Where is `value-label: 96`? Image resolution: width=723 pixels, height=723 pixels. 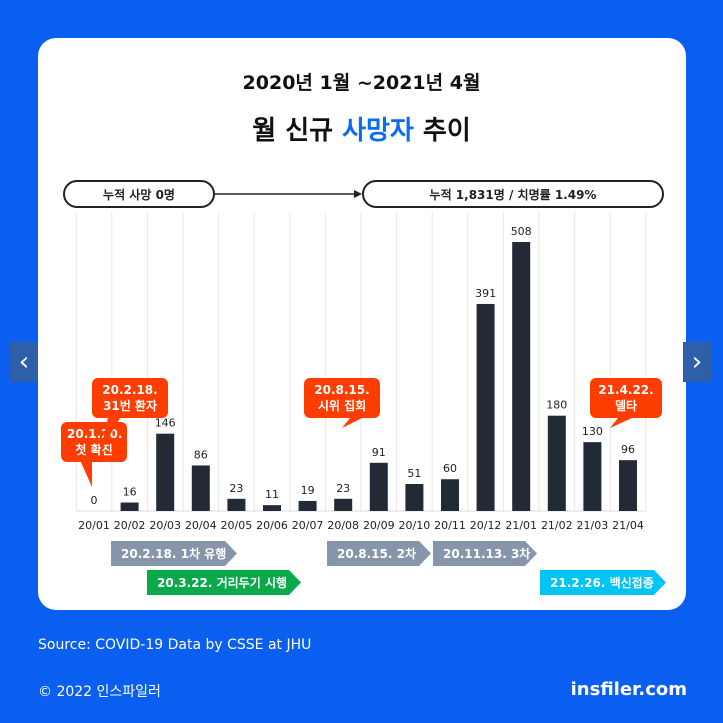 value-label: 96 is located at coordinates (628, 449).